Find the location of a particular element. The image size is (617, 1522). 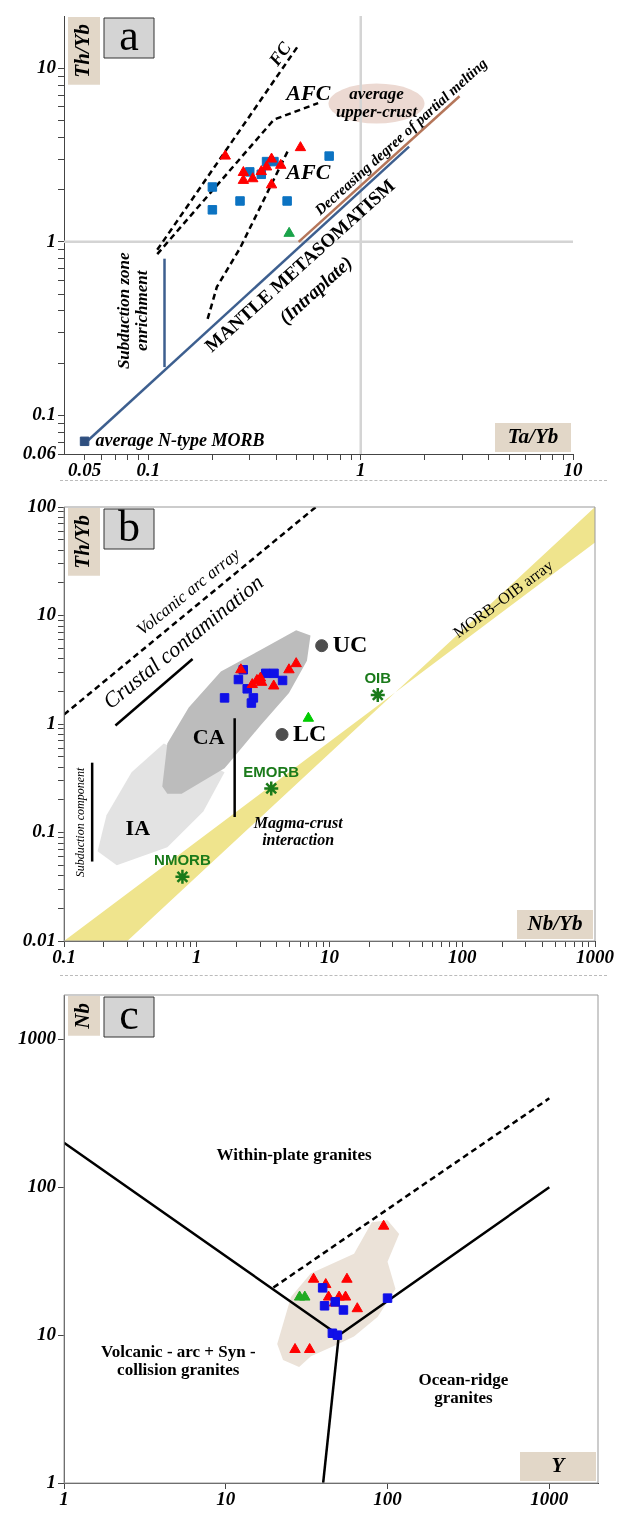

annotation: Ocean-ridge granites is located at coordinates (463, 1388).